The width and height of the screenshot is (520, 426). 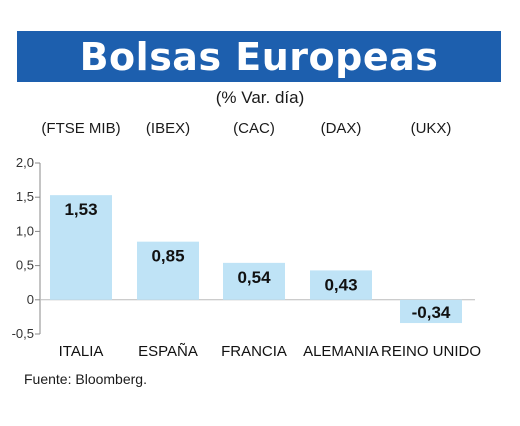 What do you see at coordinates (341, 351) in the screenshot?
I see `category-label: ALEMANIA` at bounding box center [341, 351].